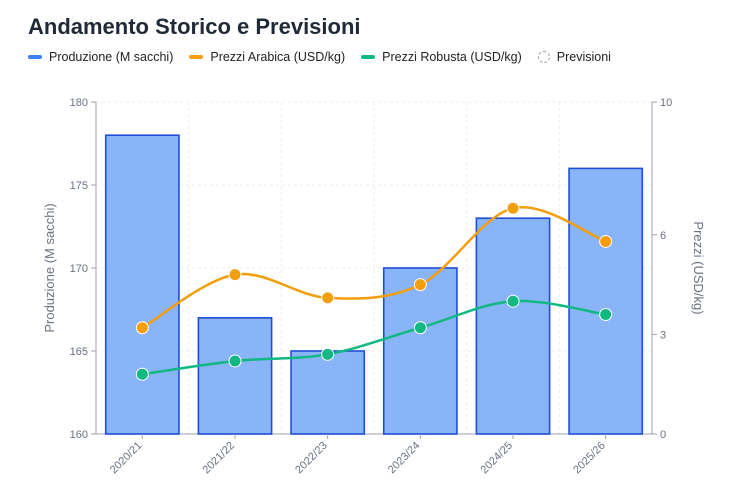 The height and width of the screenshot is (494, 750). What do you see at coordinates (663, 236) in the screenshot?
I see `y-right-tick-label-2: 6` at bounding box center [663, 236].